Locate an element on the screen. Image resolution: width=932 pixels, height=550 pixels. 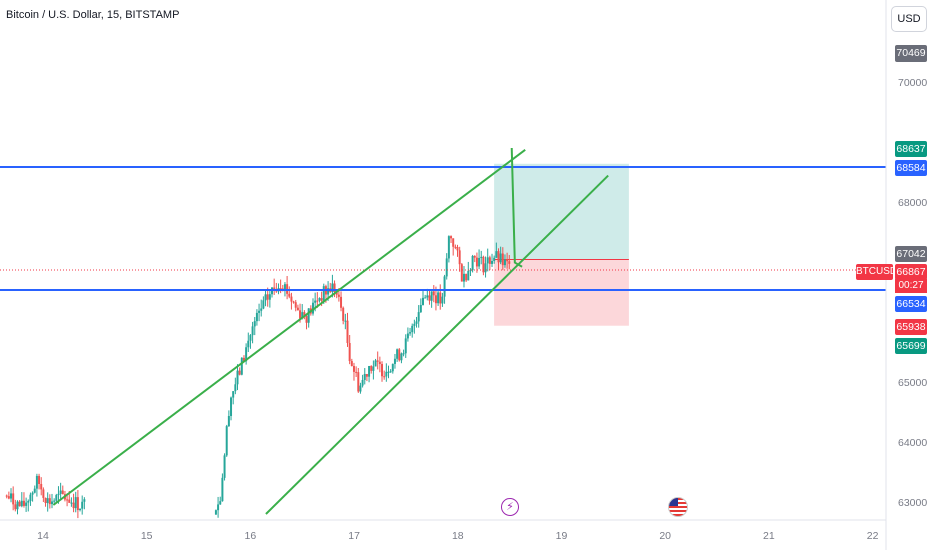
price-label-current: 66867 is located at coordinates (911, 272).